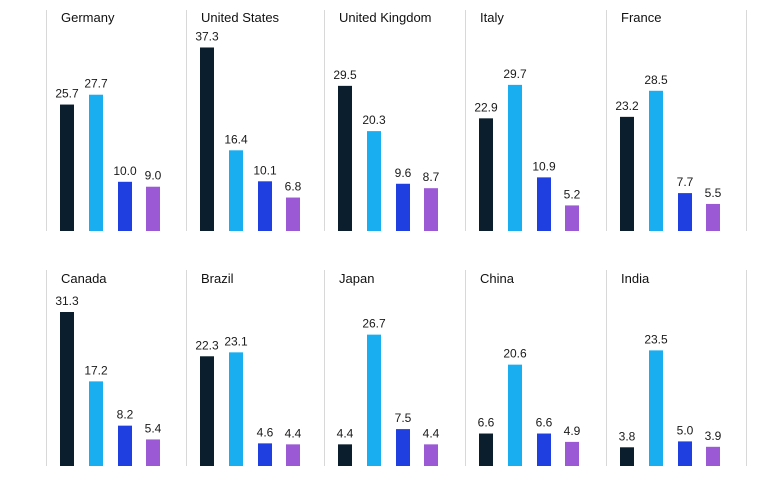 Image resolution: width=767 pixels, height=480 pixels. What do you see at coordinates (403, 418) in the screenshot?
I see `data-label: 7.5` at bounding box center [403, 418].